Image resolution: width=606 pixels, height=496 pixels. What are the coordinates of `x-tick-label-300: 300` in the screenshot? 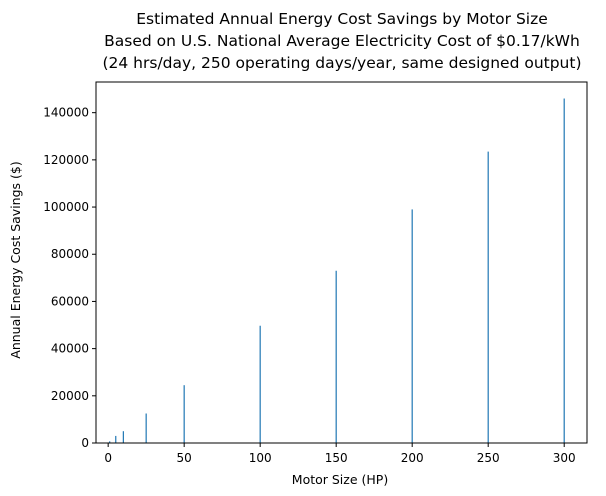 It's located at (564, 458).